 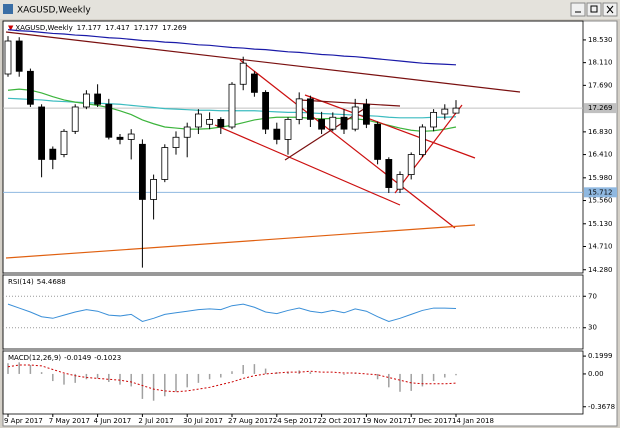 I want to click on maximize-button, so click(x=594, y=9).